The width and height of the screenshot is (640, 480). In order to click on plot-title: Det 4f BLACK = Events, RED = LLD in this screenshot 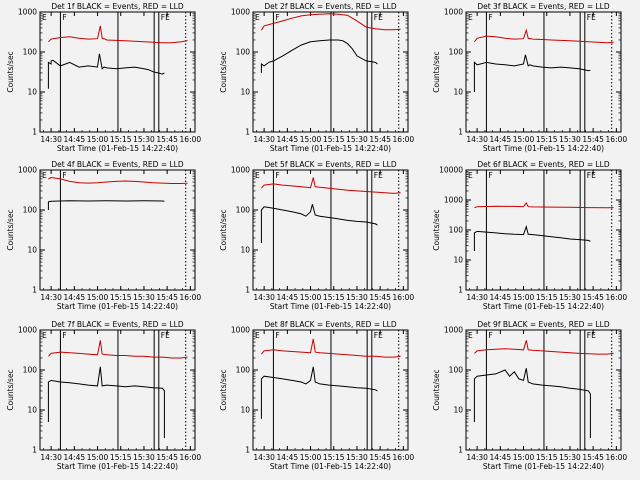, I will do `click(117, 164)`.